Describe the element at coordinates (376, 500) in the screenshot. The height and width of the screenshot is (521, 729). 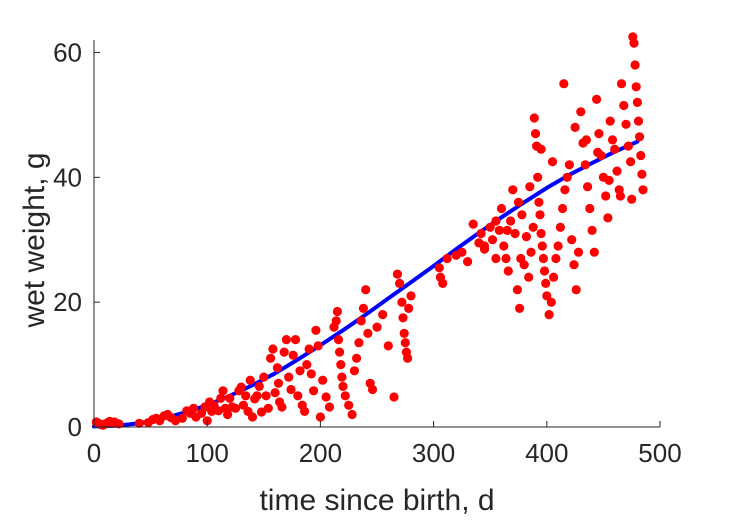
I see `x-axis-title: time since birth, d` at that location.